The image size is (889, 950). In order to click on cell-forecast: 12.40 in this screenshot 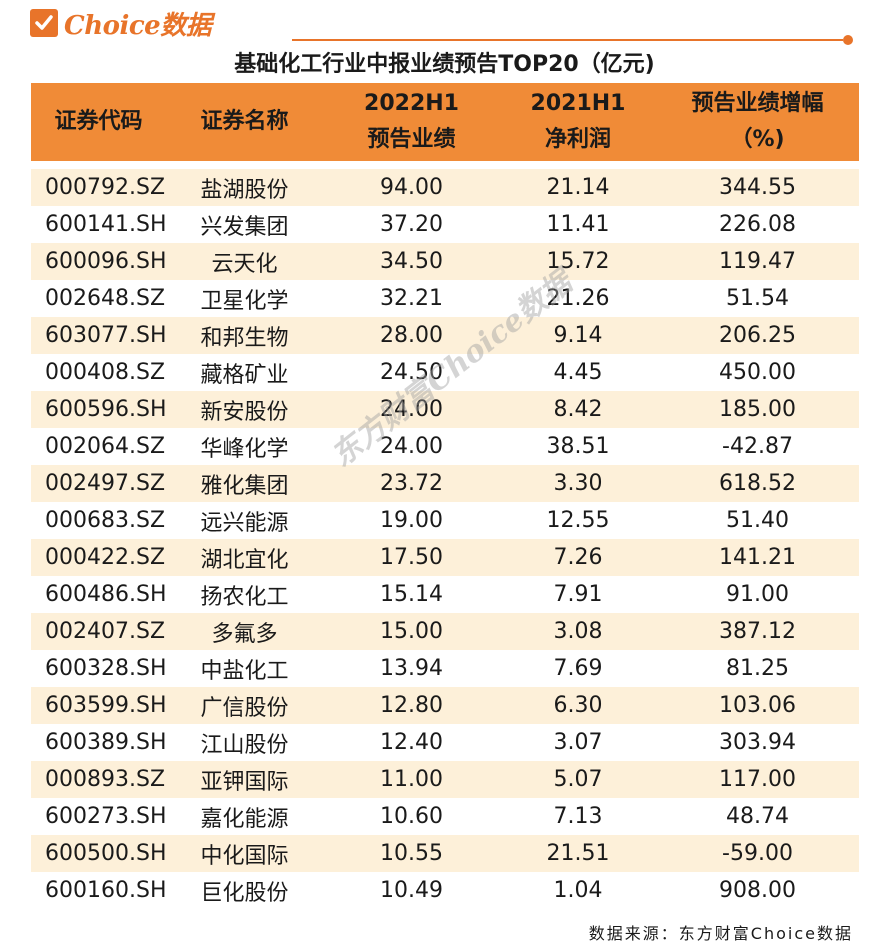, I will do `click(411, 742)`.